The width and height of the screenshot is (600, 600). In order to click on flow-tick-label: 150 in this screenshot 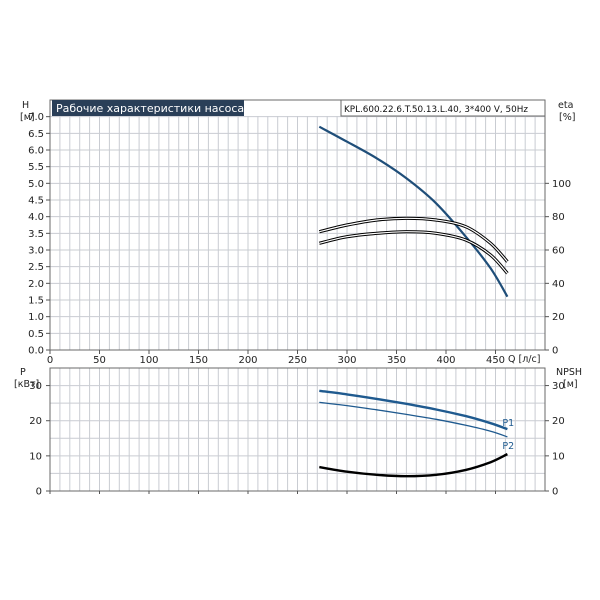, I will do `click(198, 360)`.